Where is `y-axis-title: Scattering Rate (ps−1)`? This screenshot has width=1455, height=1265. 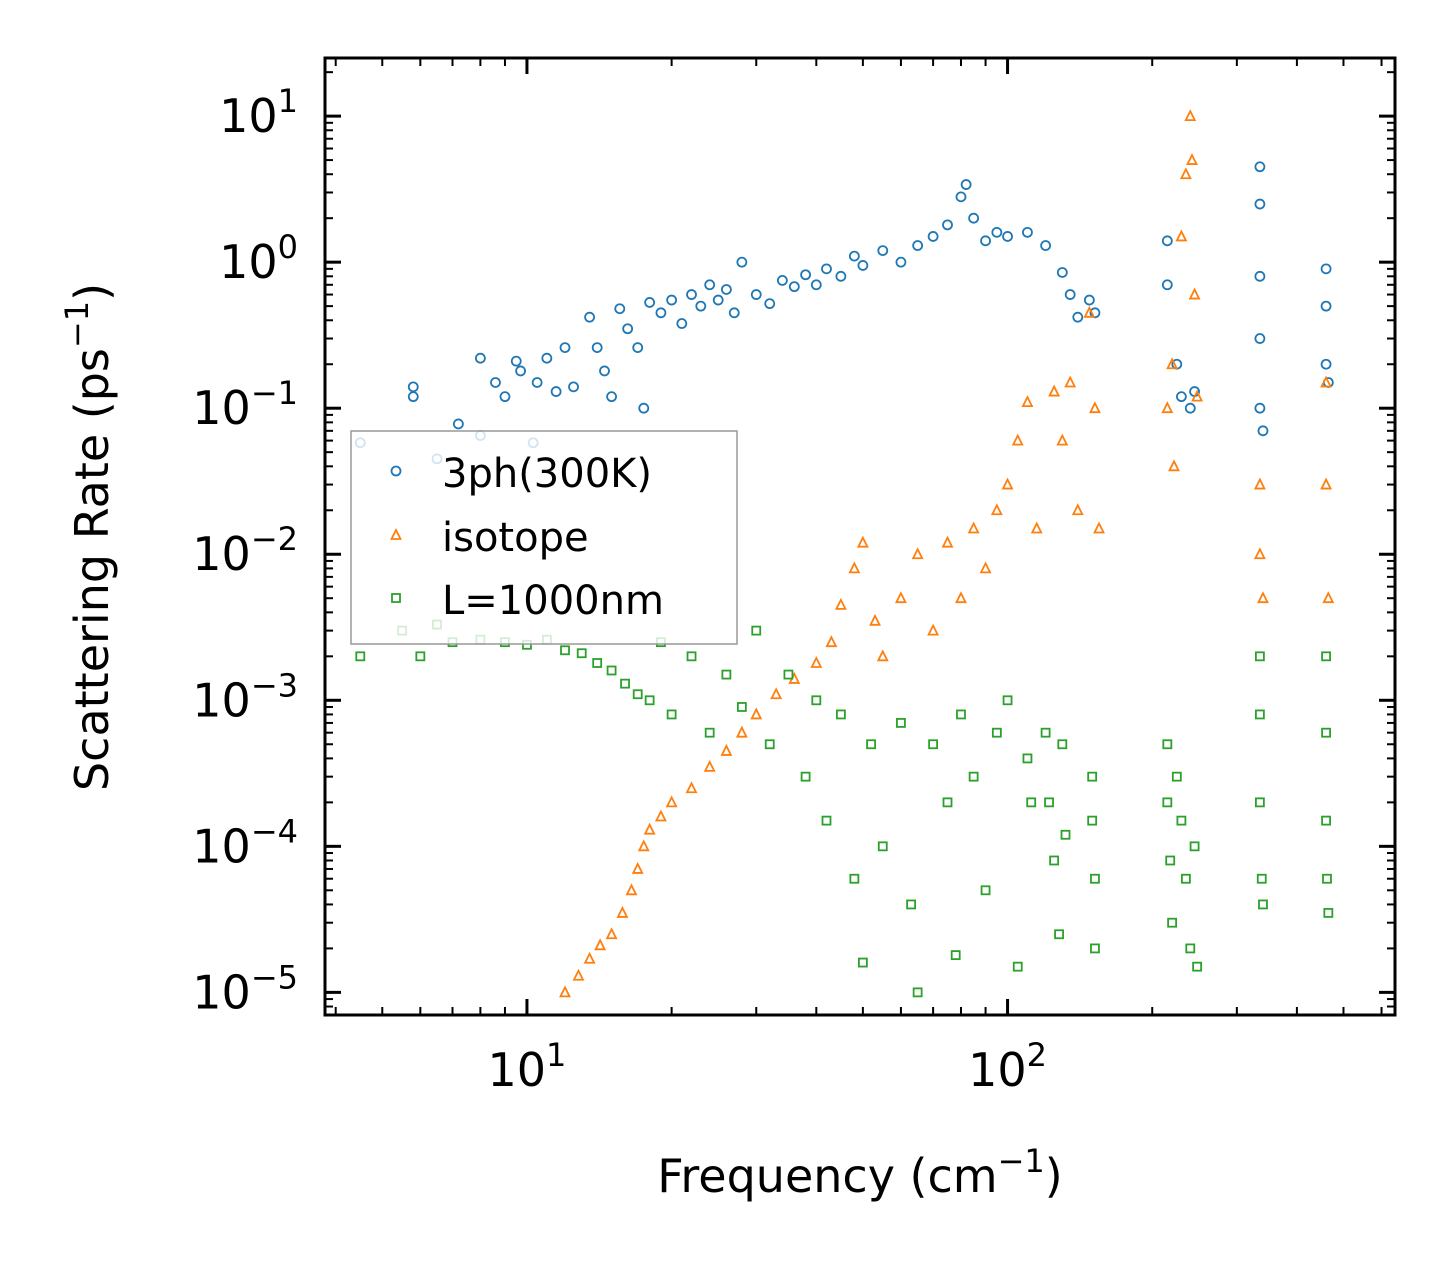 y-axis-title: Scattering Rate (ps−1) is located at coordinates (88, 537).